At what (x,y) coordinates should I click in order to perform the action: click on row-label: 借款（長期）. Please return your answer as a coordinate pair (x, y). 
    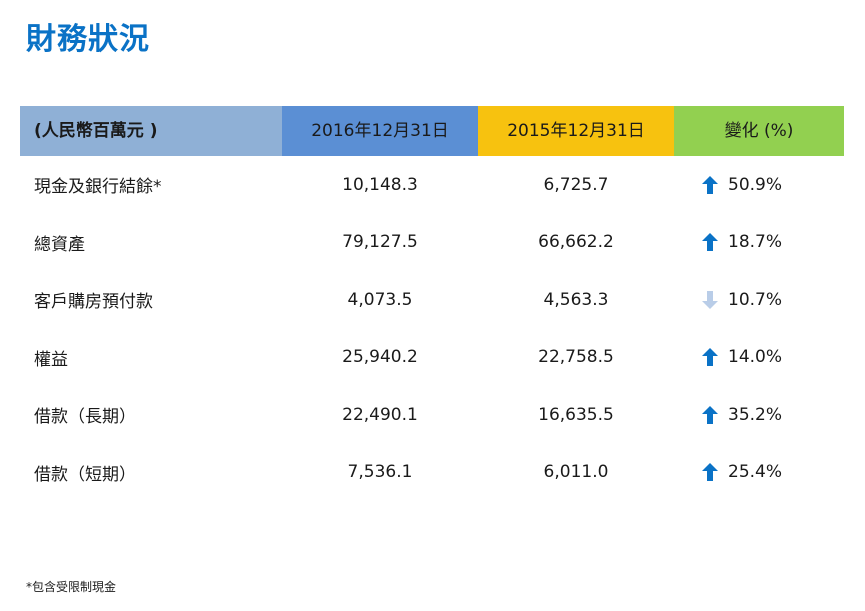
    Looking at the image, I should click on (85, 417).